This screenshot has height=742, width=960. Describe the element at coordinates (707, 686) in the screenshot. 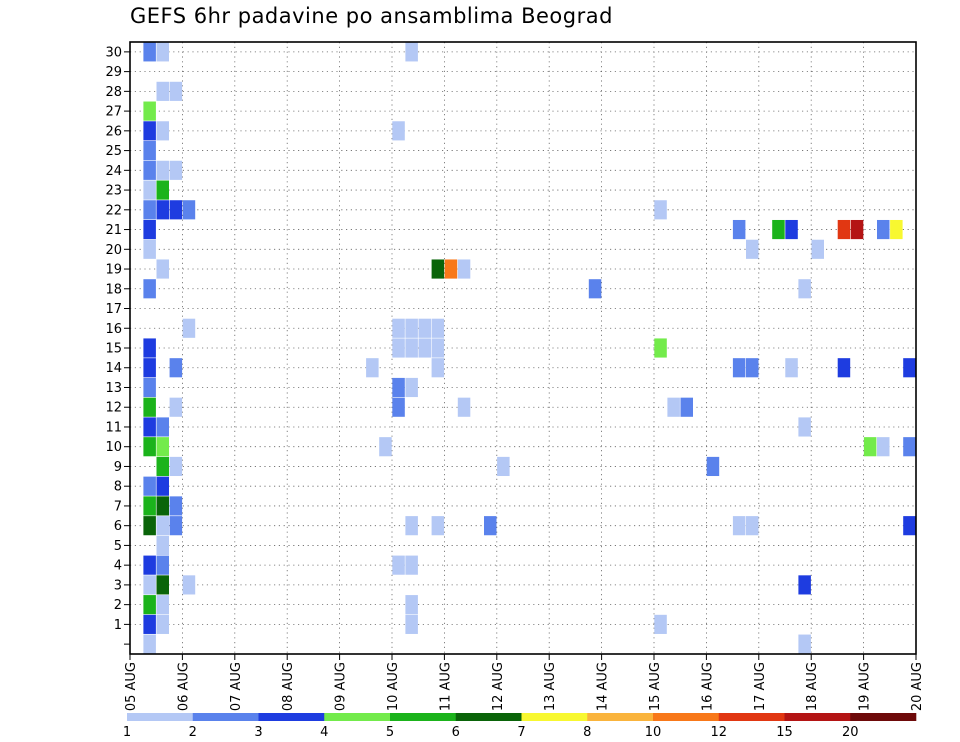

I see `x-tick-label: 16 AUG` at that location.